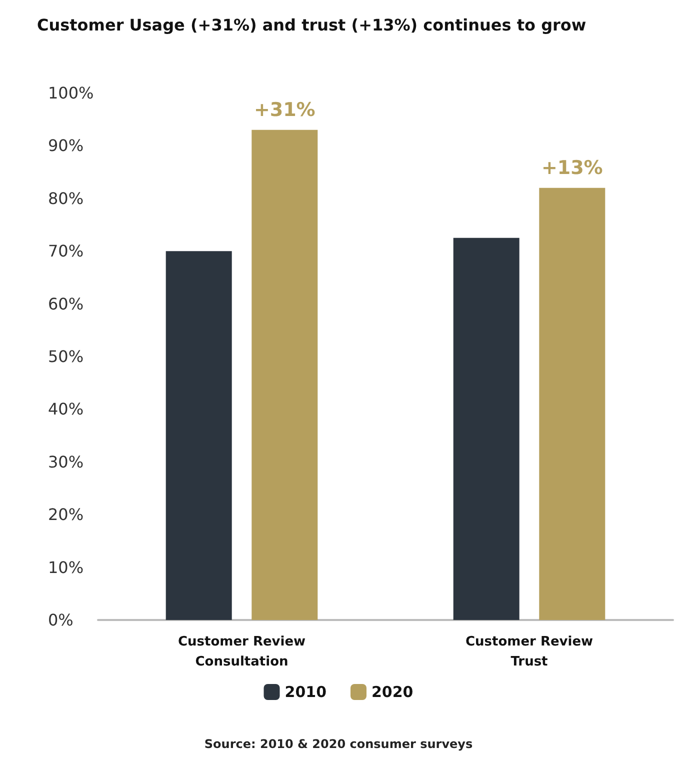 Image resolution: width=677 pixels, height=763 pixels. I want to click on y-tick-label: 90%, so click(66, 146).